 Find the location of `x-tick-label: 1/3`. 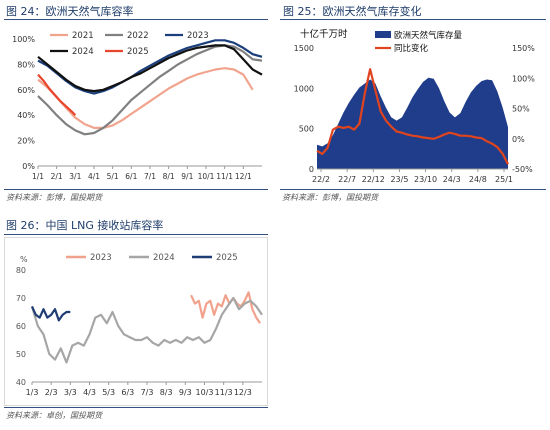

x-tick-label: 1/3 is located at coordinates (32, 392).